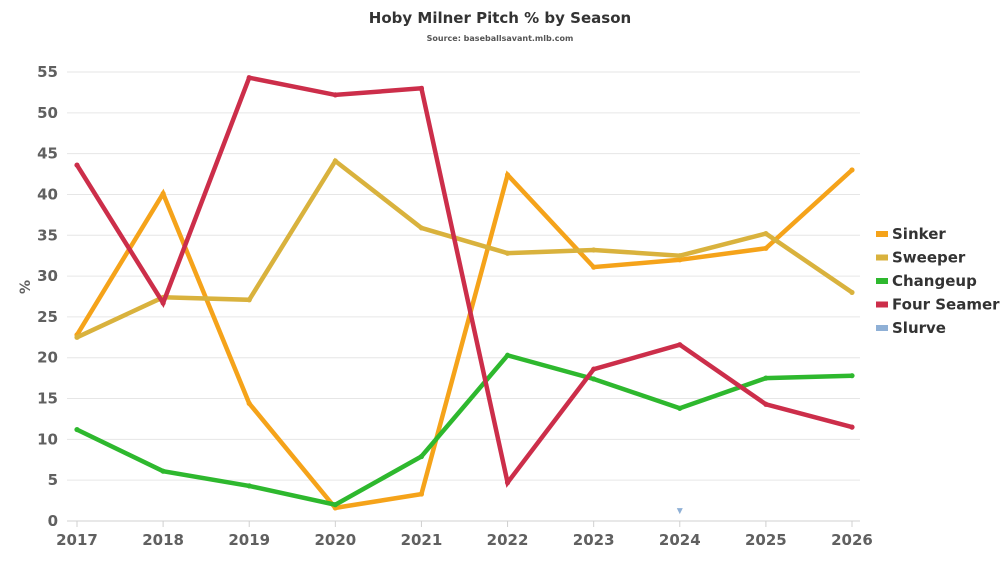 This screenshot has width=1000, height=563. I want to click on x-tick-label: 2019, so click(249, 540).